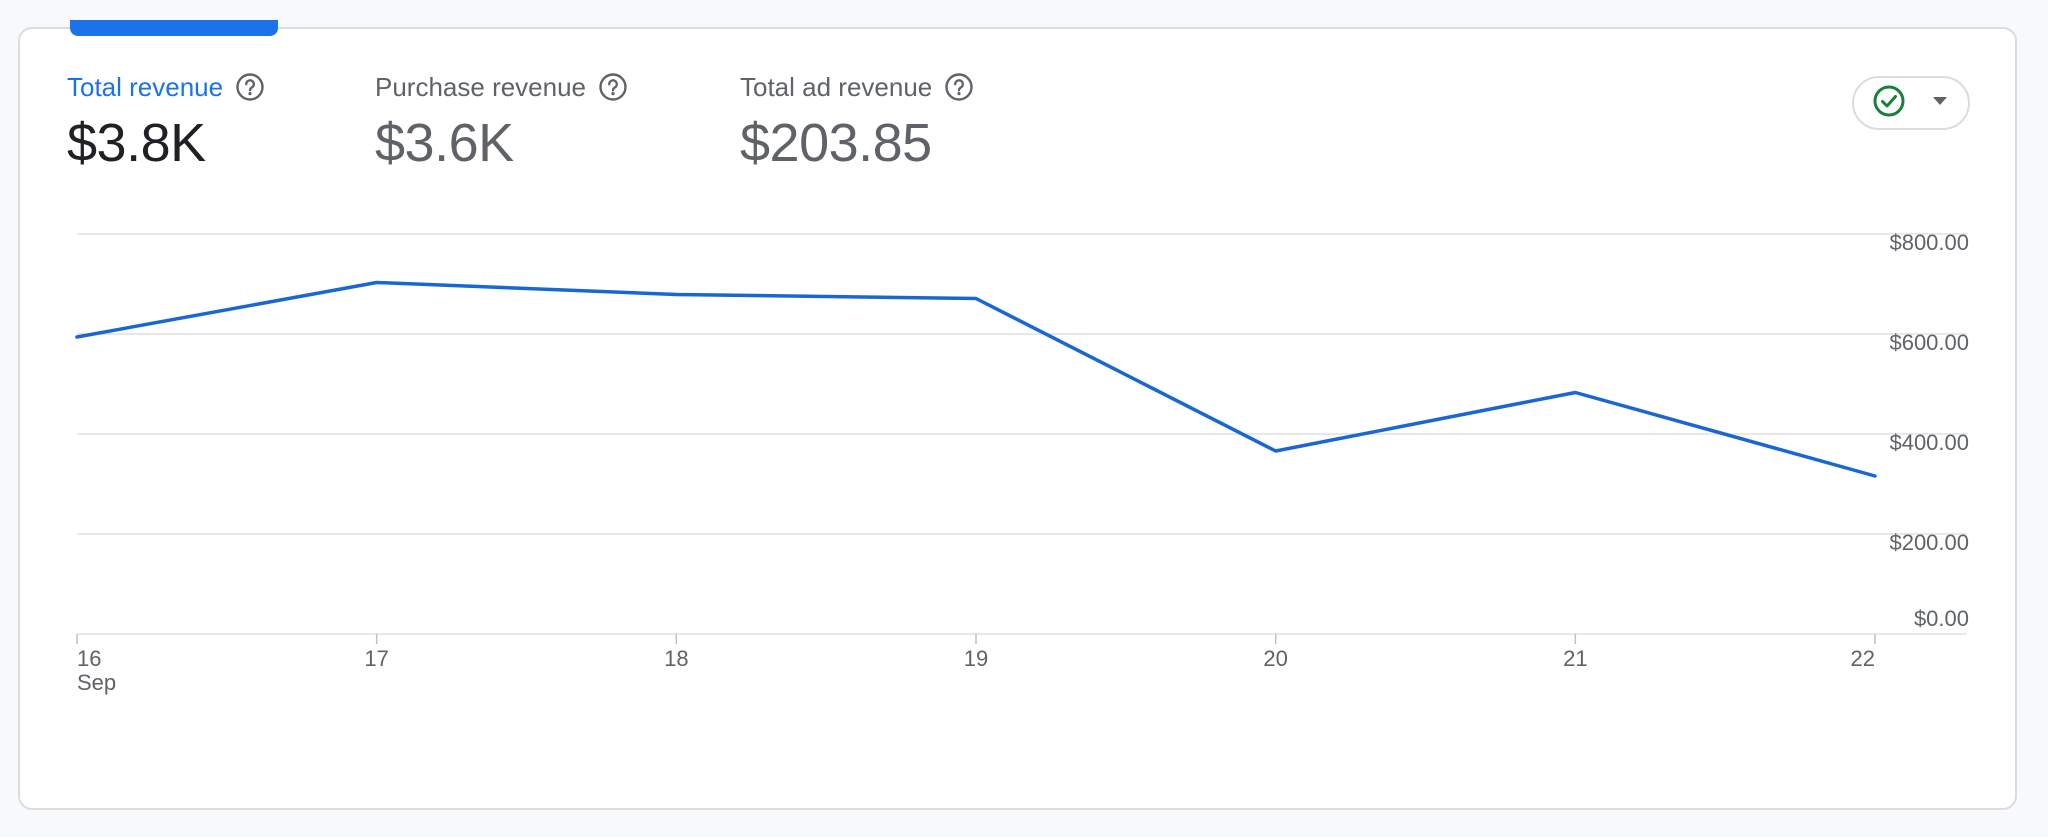 The width and height of the screenshot is (2048, 837). I want to click on metric-label: Total revenue, so click(145, 86).